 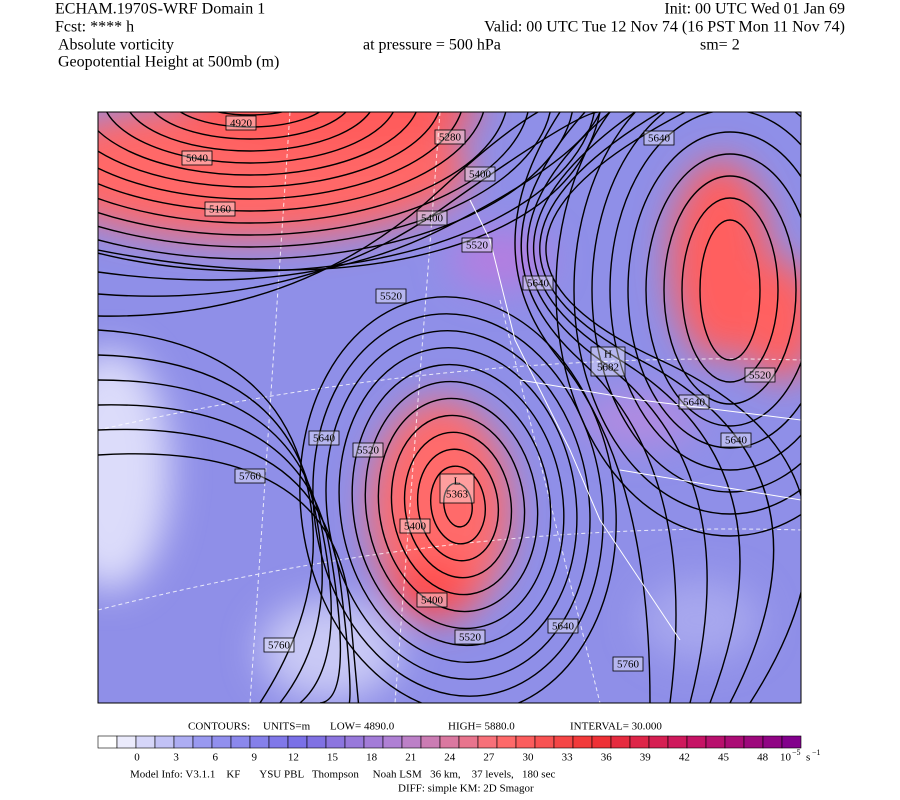 I want to click on extremum-value: 5363, so click(x=457, y=495).